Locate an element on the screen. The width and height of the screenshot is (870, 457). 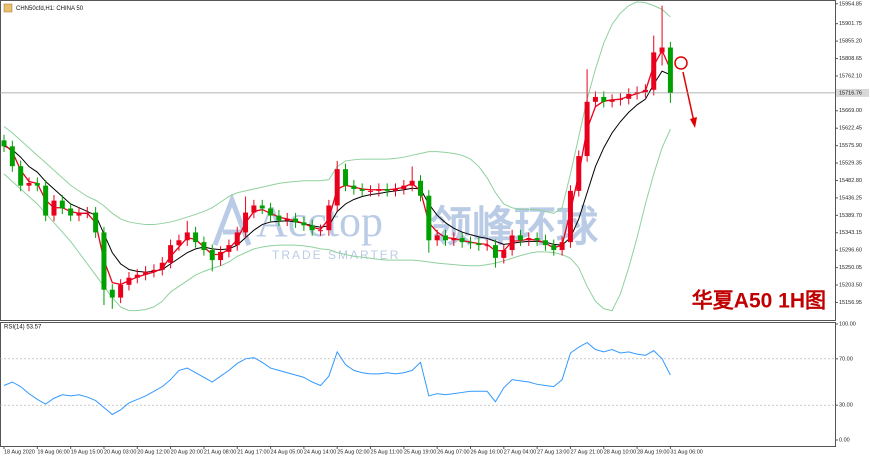
x-tick-label: 28 Aug 19:00 is located at coordinates (653, 452).